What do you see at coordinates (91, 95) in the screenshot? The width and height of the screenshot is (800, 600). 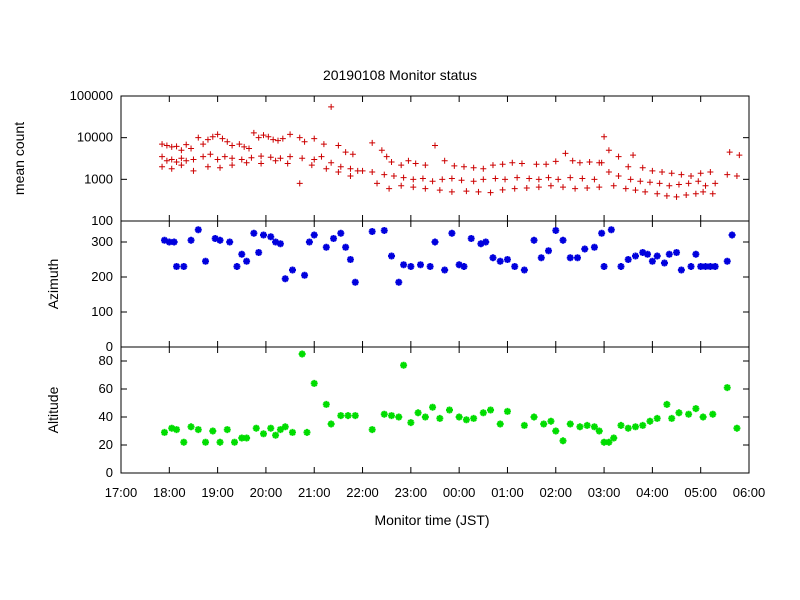 I see `y-tick-label: 100000` at bounding box center [91, 95].